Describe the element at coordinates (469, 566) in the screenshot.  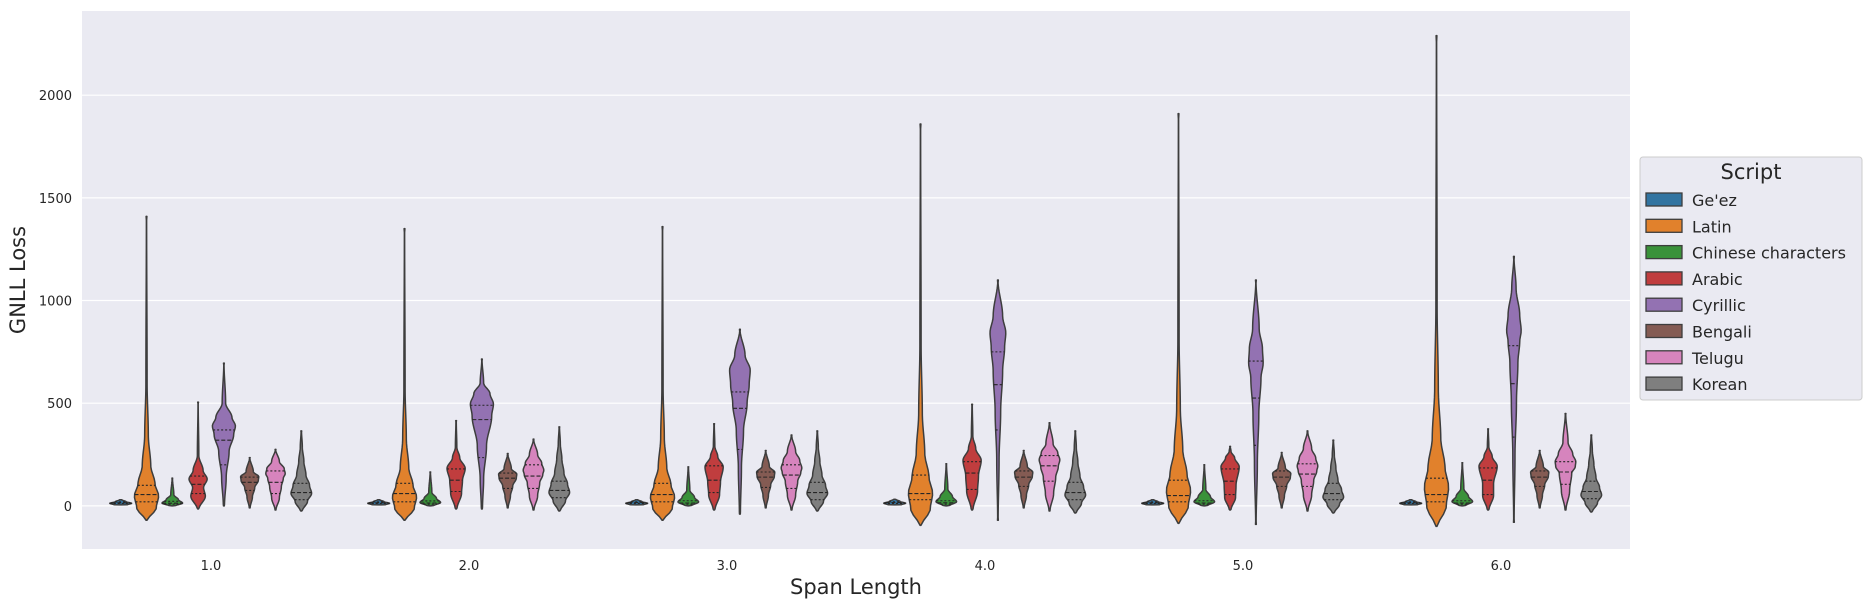
I see `x-tick-label: 2.0` at that location.